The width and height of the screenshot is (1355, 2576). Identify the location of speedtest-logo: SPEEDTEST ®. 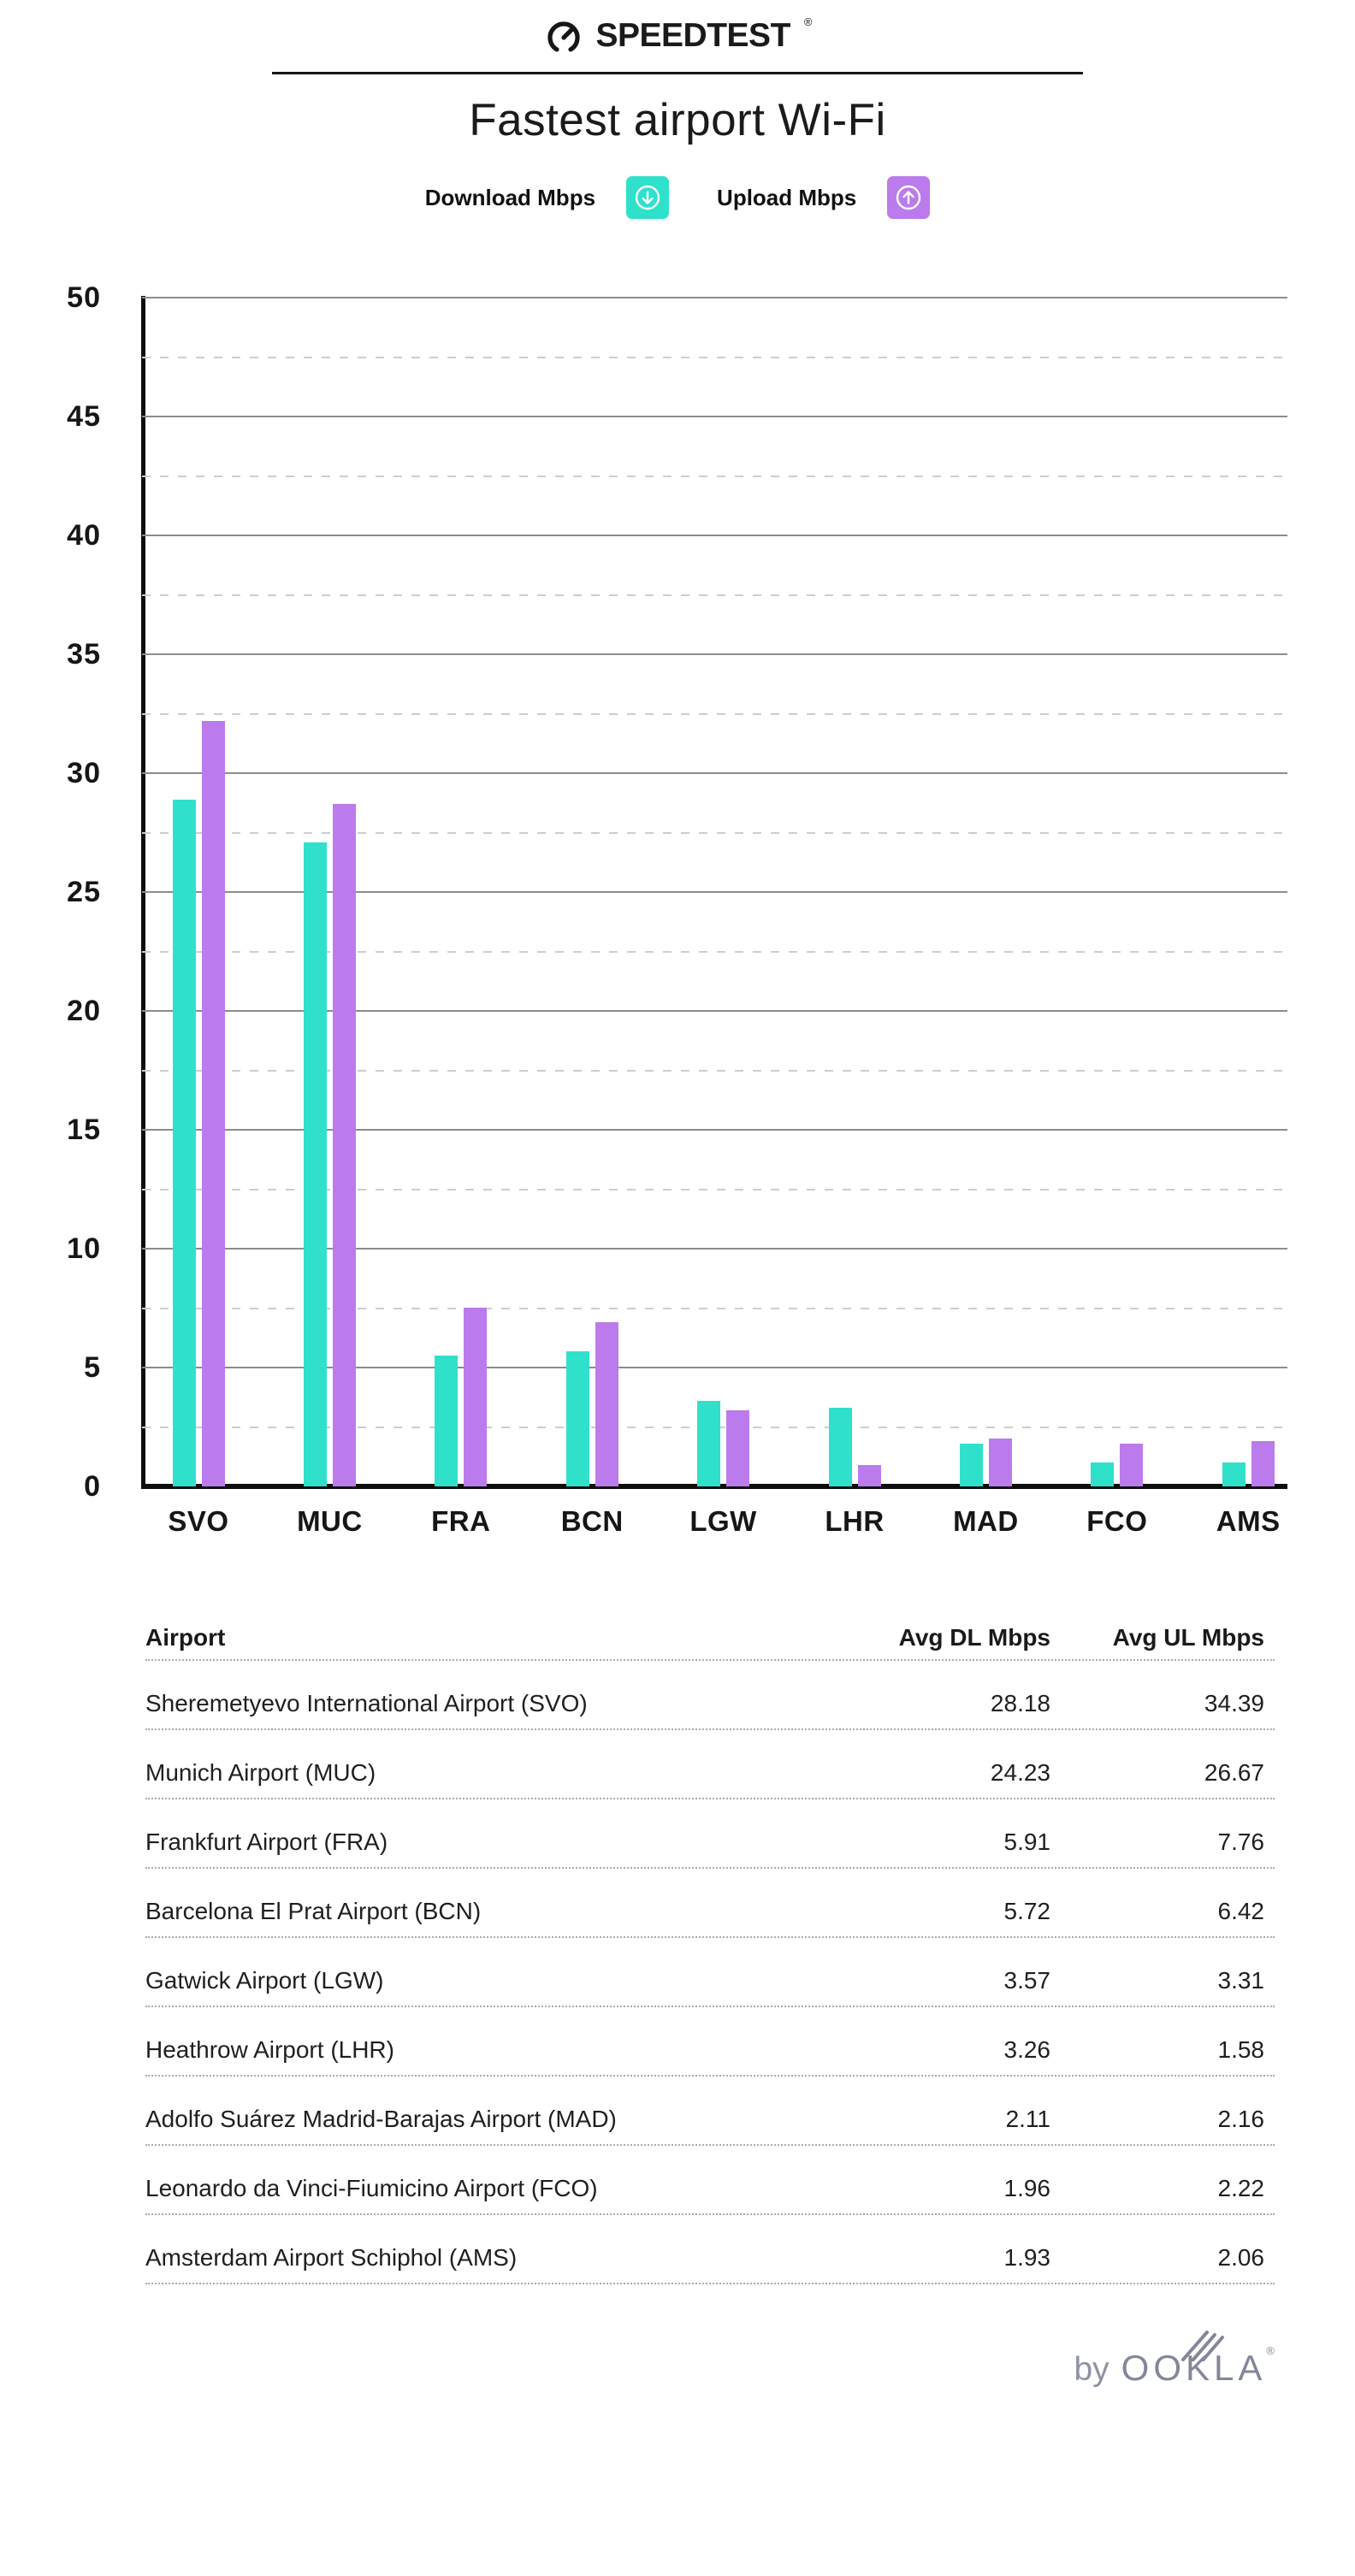
(677, 36).